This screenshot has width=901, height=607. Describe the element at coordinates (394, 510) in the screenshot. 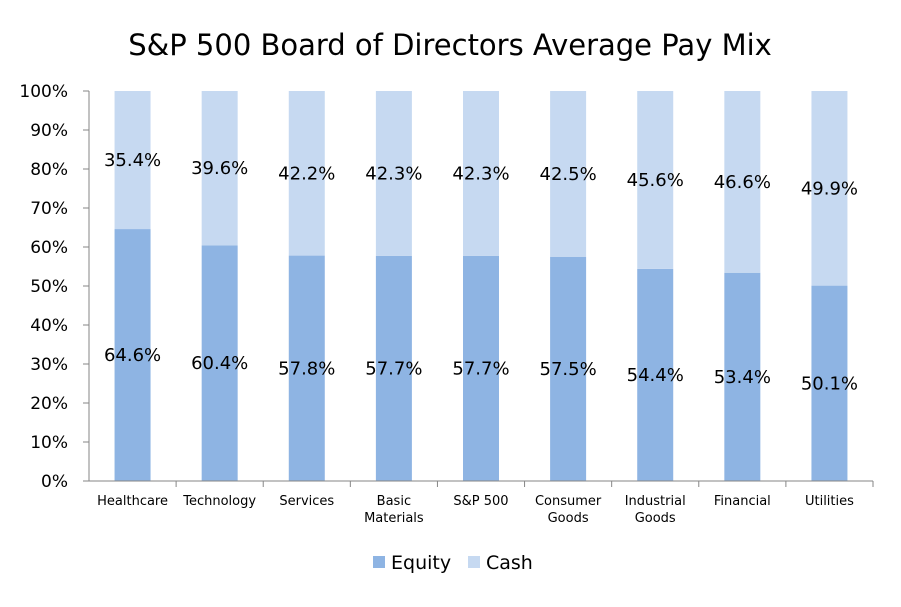

I see `x-tick-label: Basic Materials` at that location.